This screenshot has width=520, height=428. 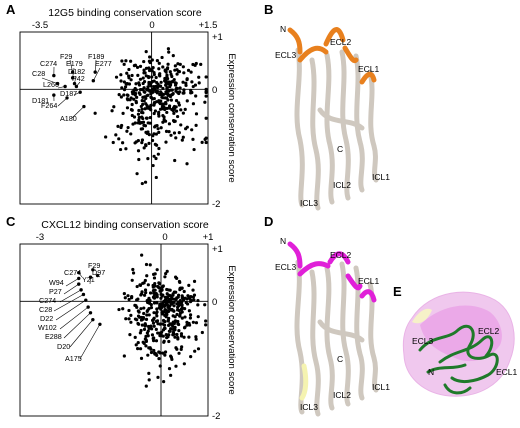 What do you see at coordinates (336, 338) in the screenshot?
I see `helix-bundle-d` at bounding box center [336, 338].